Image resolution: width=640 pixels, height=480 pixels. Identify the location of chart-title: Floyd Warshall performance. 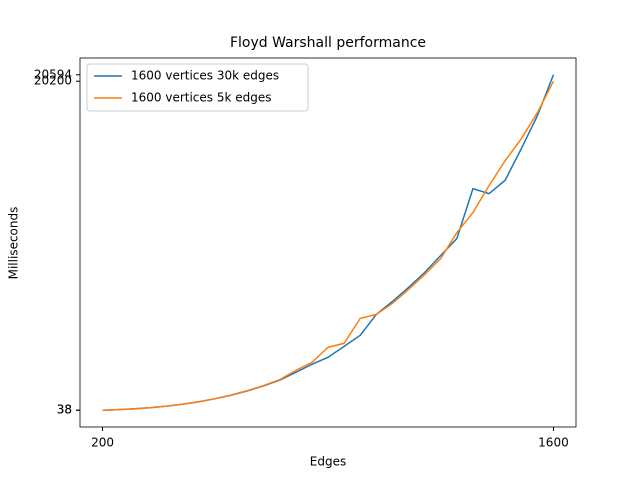
(328, 43).